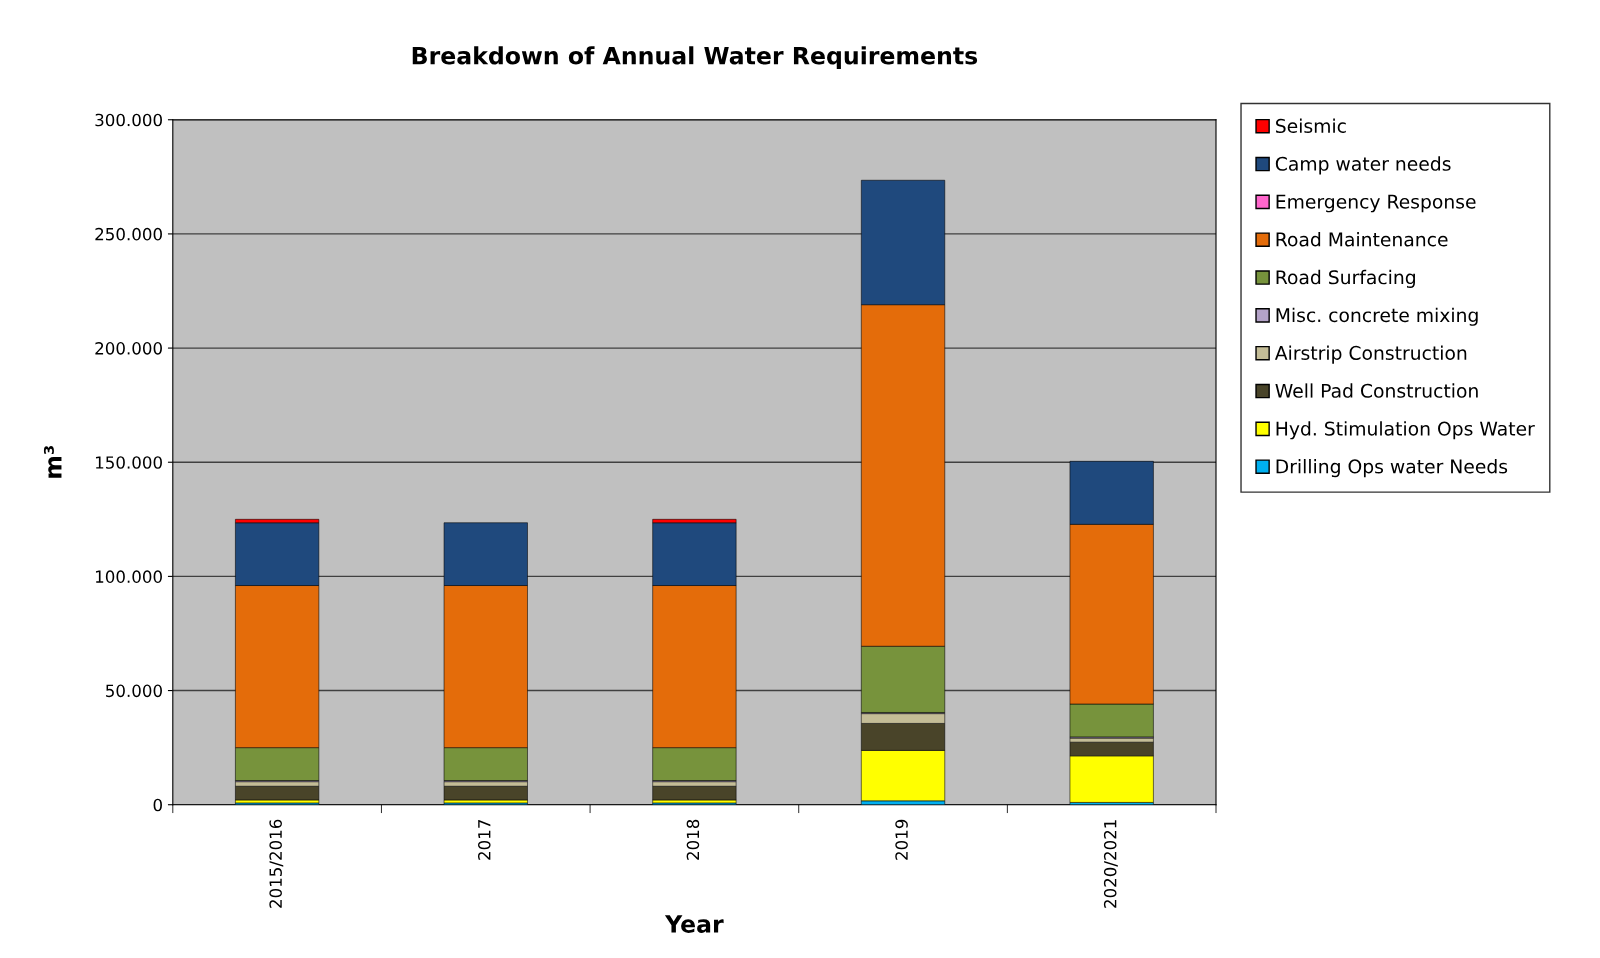 This screenshot has width=1600, height=958. What do you see at coordinates (128, 120) in the screenshot?
I see `y-tick-label: 300.000` at bounding box center [128, 120].